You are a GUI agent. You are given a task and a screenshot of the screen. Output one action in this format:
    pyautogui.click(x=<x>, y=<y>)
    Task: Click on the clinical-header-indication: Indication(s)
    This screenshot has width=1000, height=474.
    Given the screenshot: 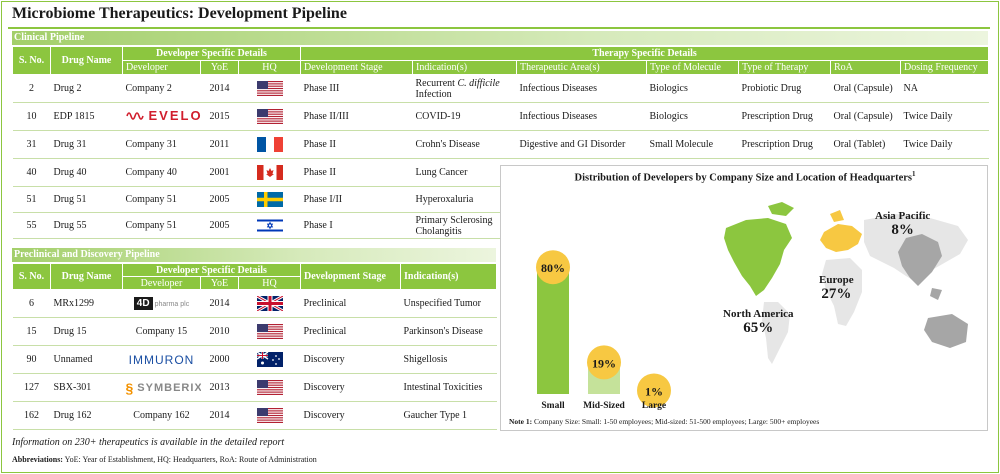 What is the action you would take?
    pyautogui.click(x=465, y=67)
    